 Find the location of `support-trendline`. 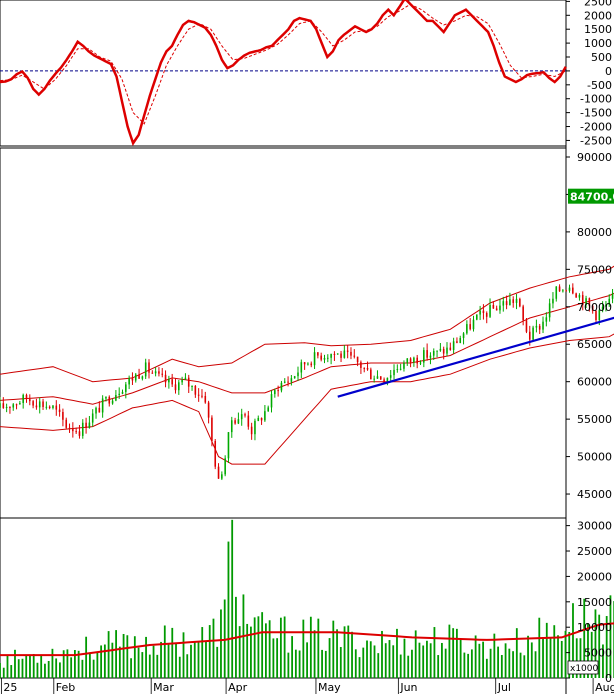

support-trendline is located at coordinates (475, 357).